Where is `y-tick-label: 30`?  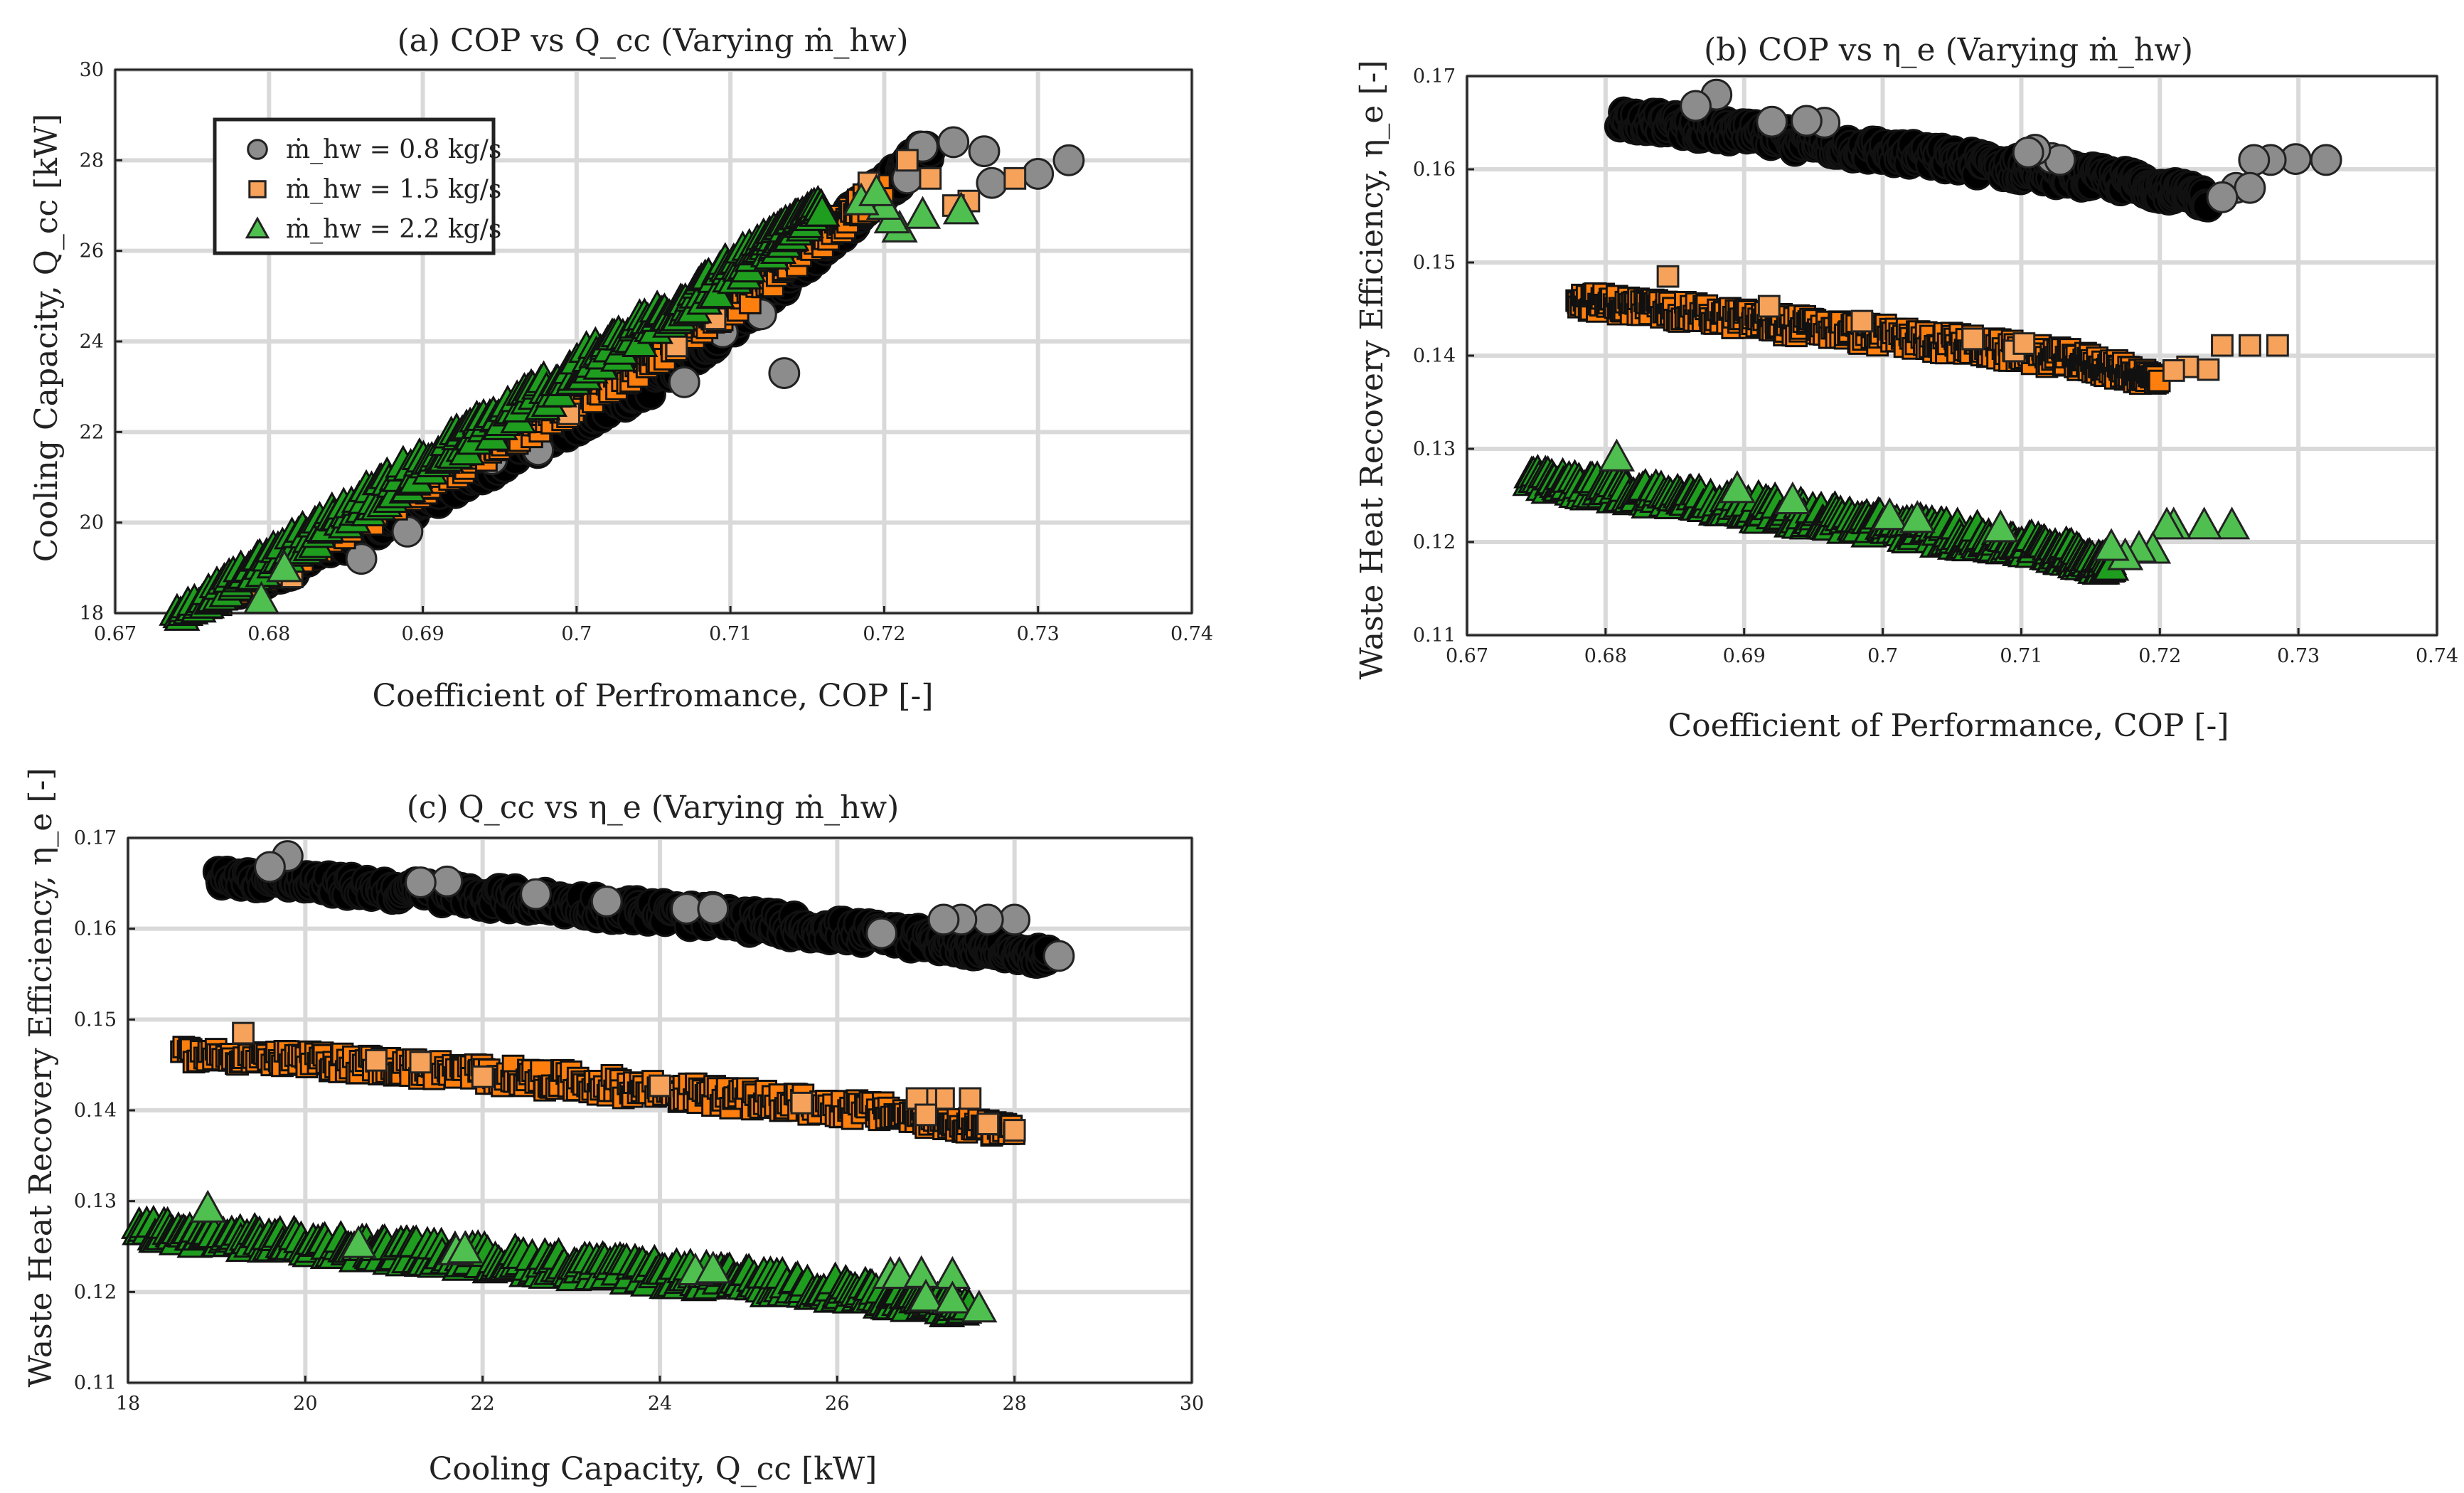
y-tick-label: 30 is located at coordinates (92, 70).